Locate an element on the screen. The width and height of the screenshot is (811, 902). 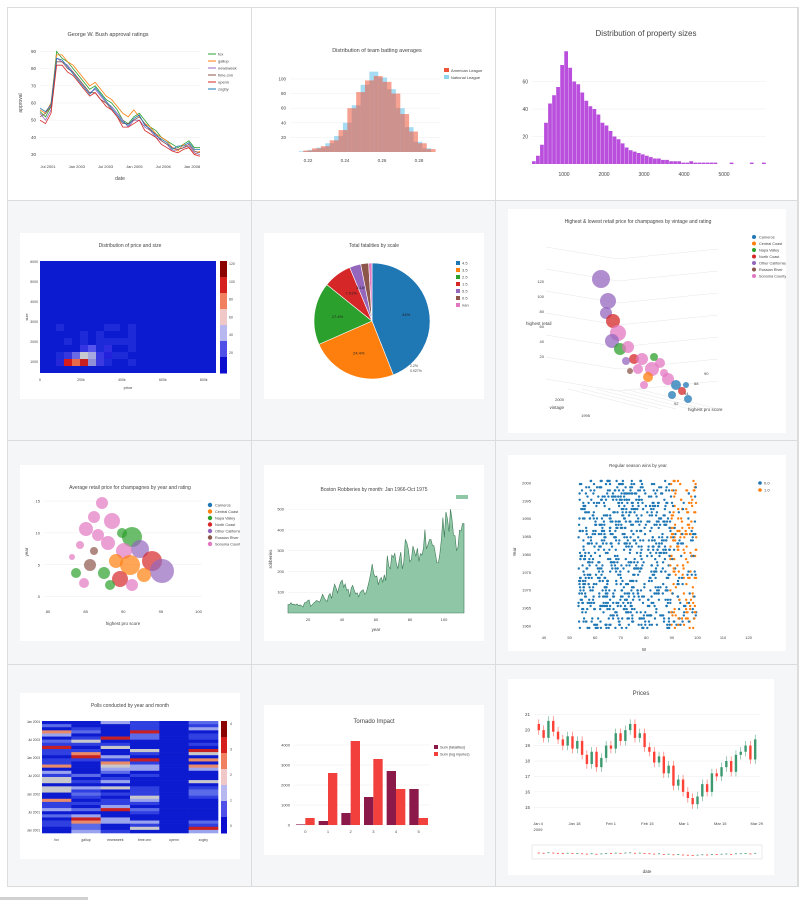
bar-injuries is located at coordinates (310, 821).